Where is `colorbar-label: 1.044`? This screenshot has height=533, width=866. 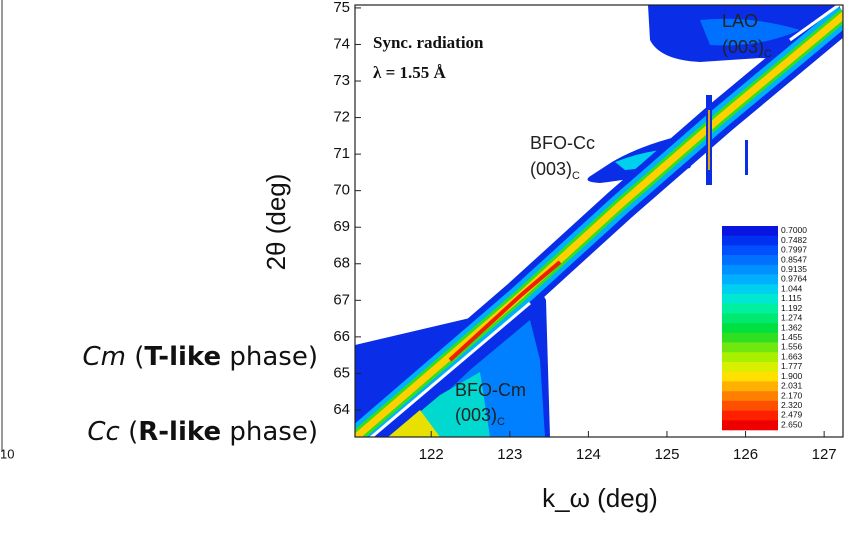
colorbar-label: 1.044 is located at coordinates (792, 288).